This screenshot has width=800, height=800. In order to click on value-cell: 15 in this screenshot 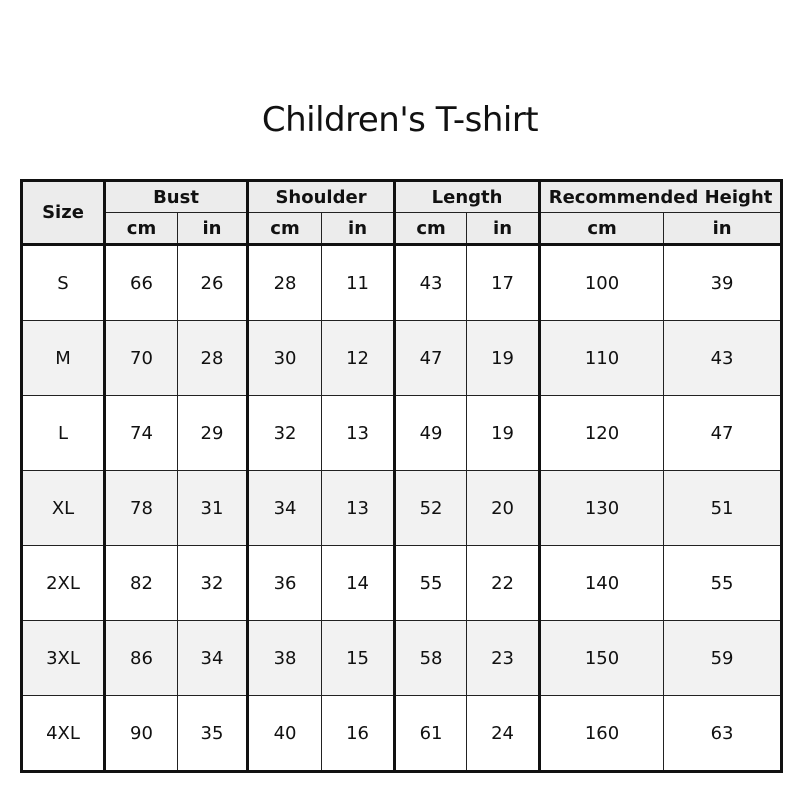, I will do `click(358, 658)`.